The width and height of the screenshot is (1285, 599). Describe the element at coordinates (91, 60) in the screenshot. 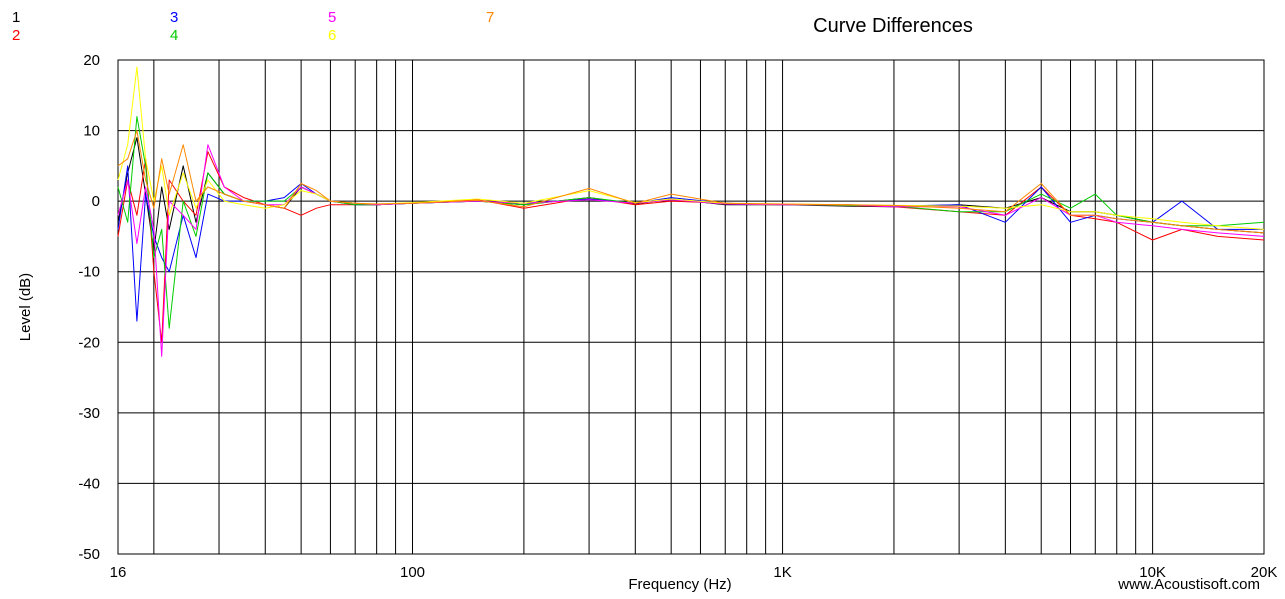

I see `y-tick-label: 20` at that location.